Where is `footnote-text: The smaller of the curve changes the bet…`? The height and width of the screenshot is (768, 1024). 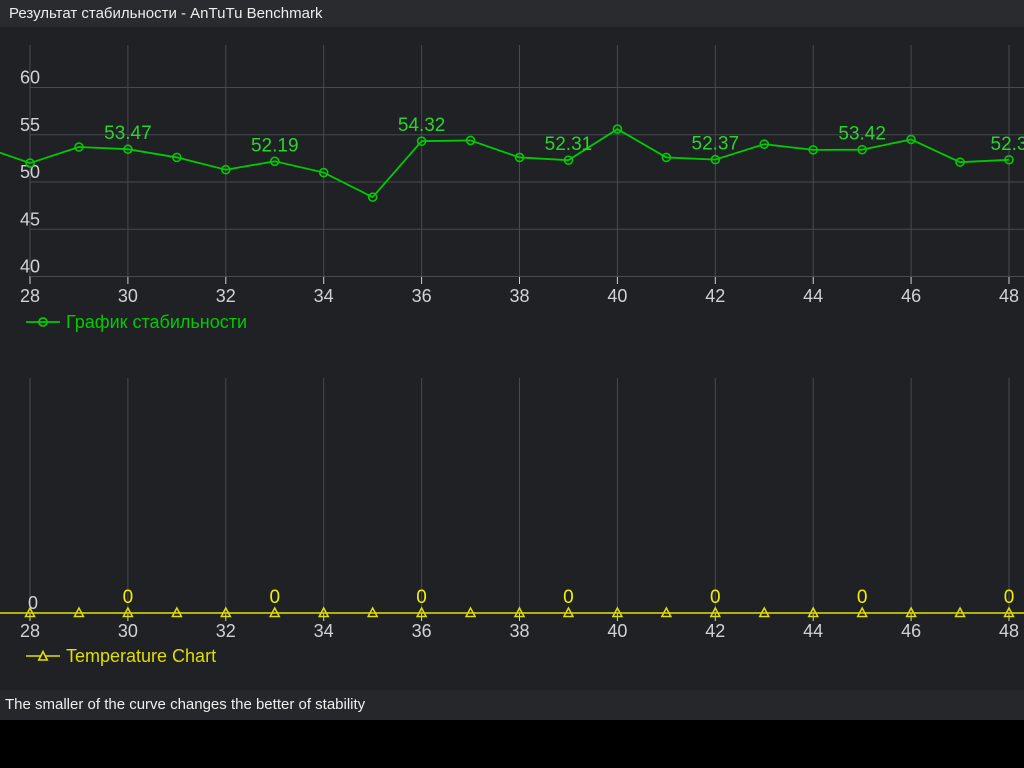
footnote-text: The smaller of the curve changes the bet… is located at coordinates (185, 704).